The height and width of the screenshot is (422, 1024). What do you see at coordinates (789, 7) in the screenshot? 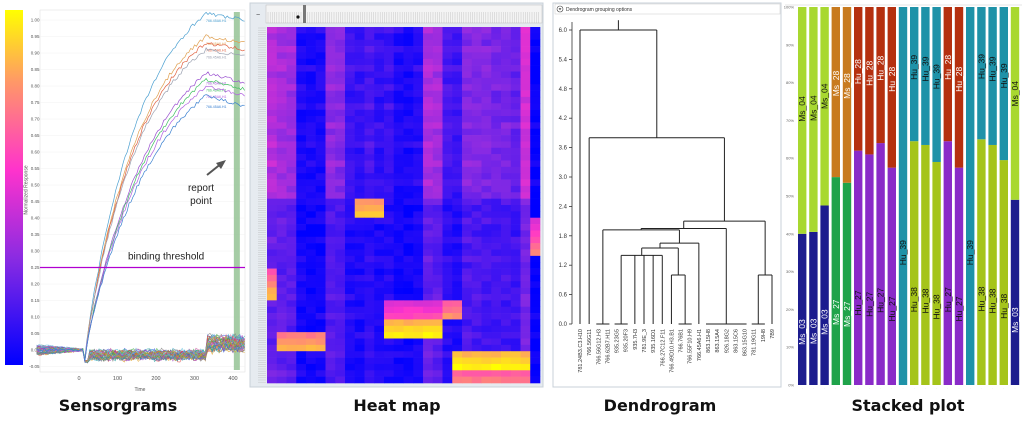
I see `y-tick-label: 100%` at bounding box center [789, 7].